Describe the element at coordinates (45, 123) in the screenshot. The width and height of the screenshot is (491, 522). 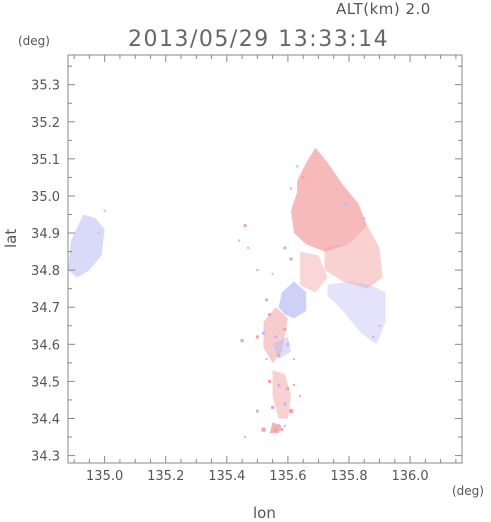
I see `lat-tick-label: 35.2` at that location.